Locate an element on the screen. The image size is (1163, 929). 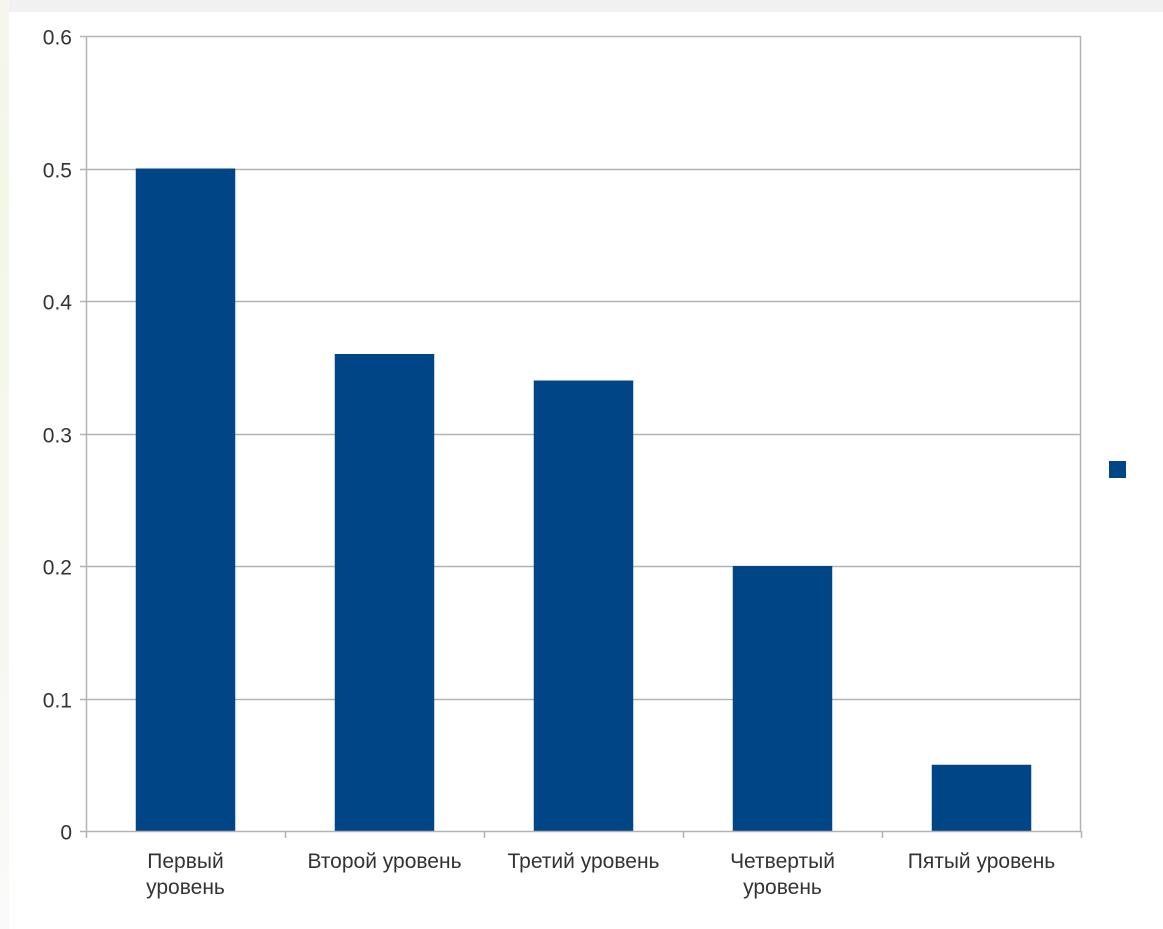
left-background-edge is located at coordinates (4, 464).